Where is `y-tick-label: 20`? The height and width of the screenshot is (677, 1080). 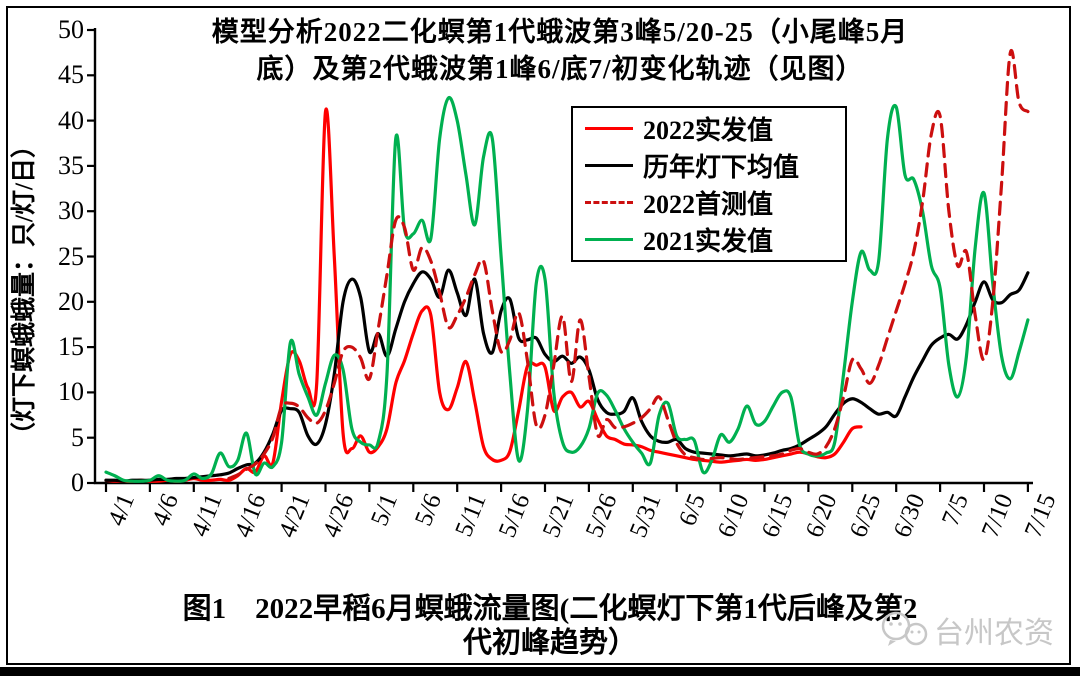
y-tick-label: 20 is located at coordinates (71, 301).